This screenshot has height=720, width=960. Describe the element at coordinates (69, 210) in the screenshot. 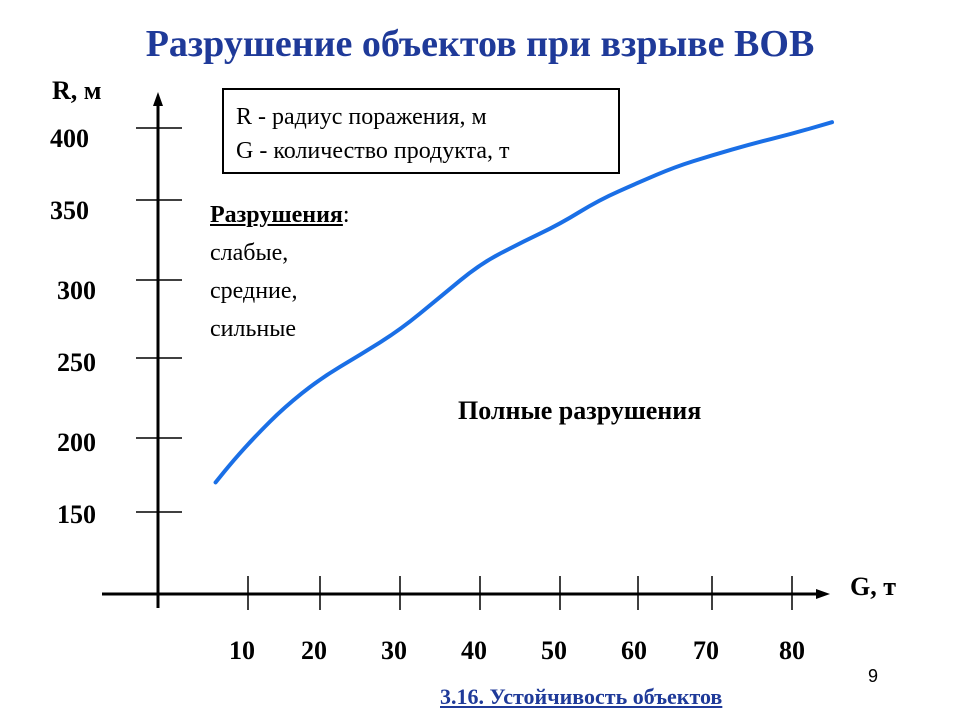

I see `y-tick-label: 350` at that location.